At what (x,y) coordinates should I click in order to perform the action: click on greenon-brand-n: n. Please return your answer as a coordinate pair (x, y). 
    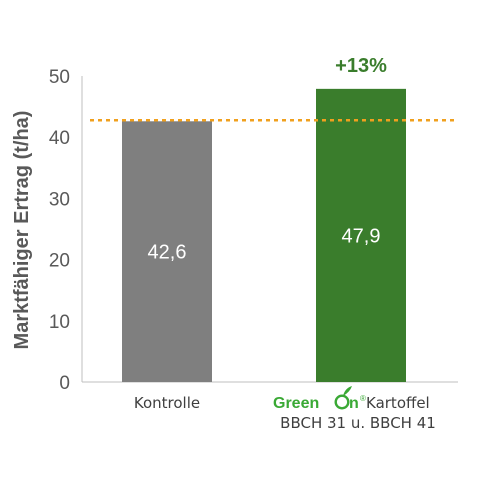
    Looking at the image, I should click on (354, 403).